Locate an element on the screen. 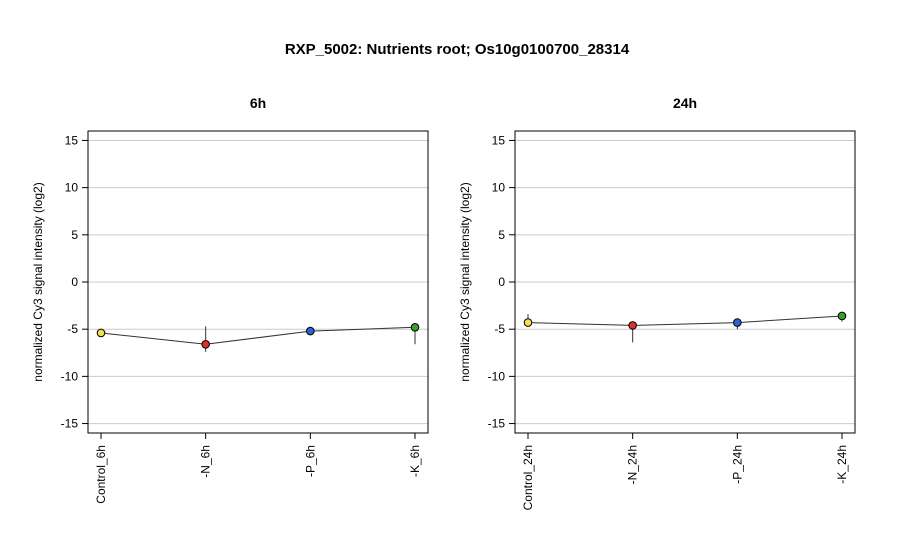 The image size is (900, 555). x-tick-label: -P_6h is located at coordinates (310, 461).